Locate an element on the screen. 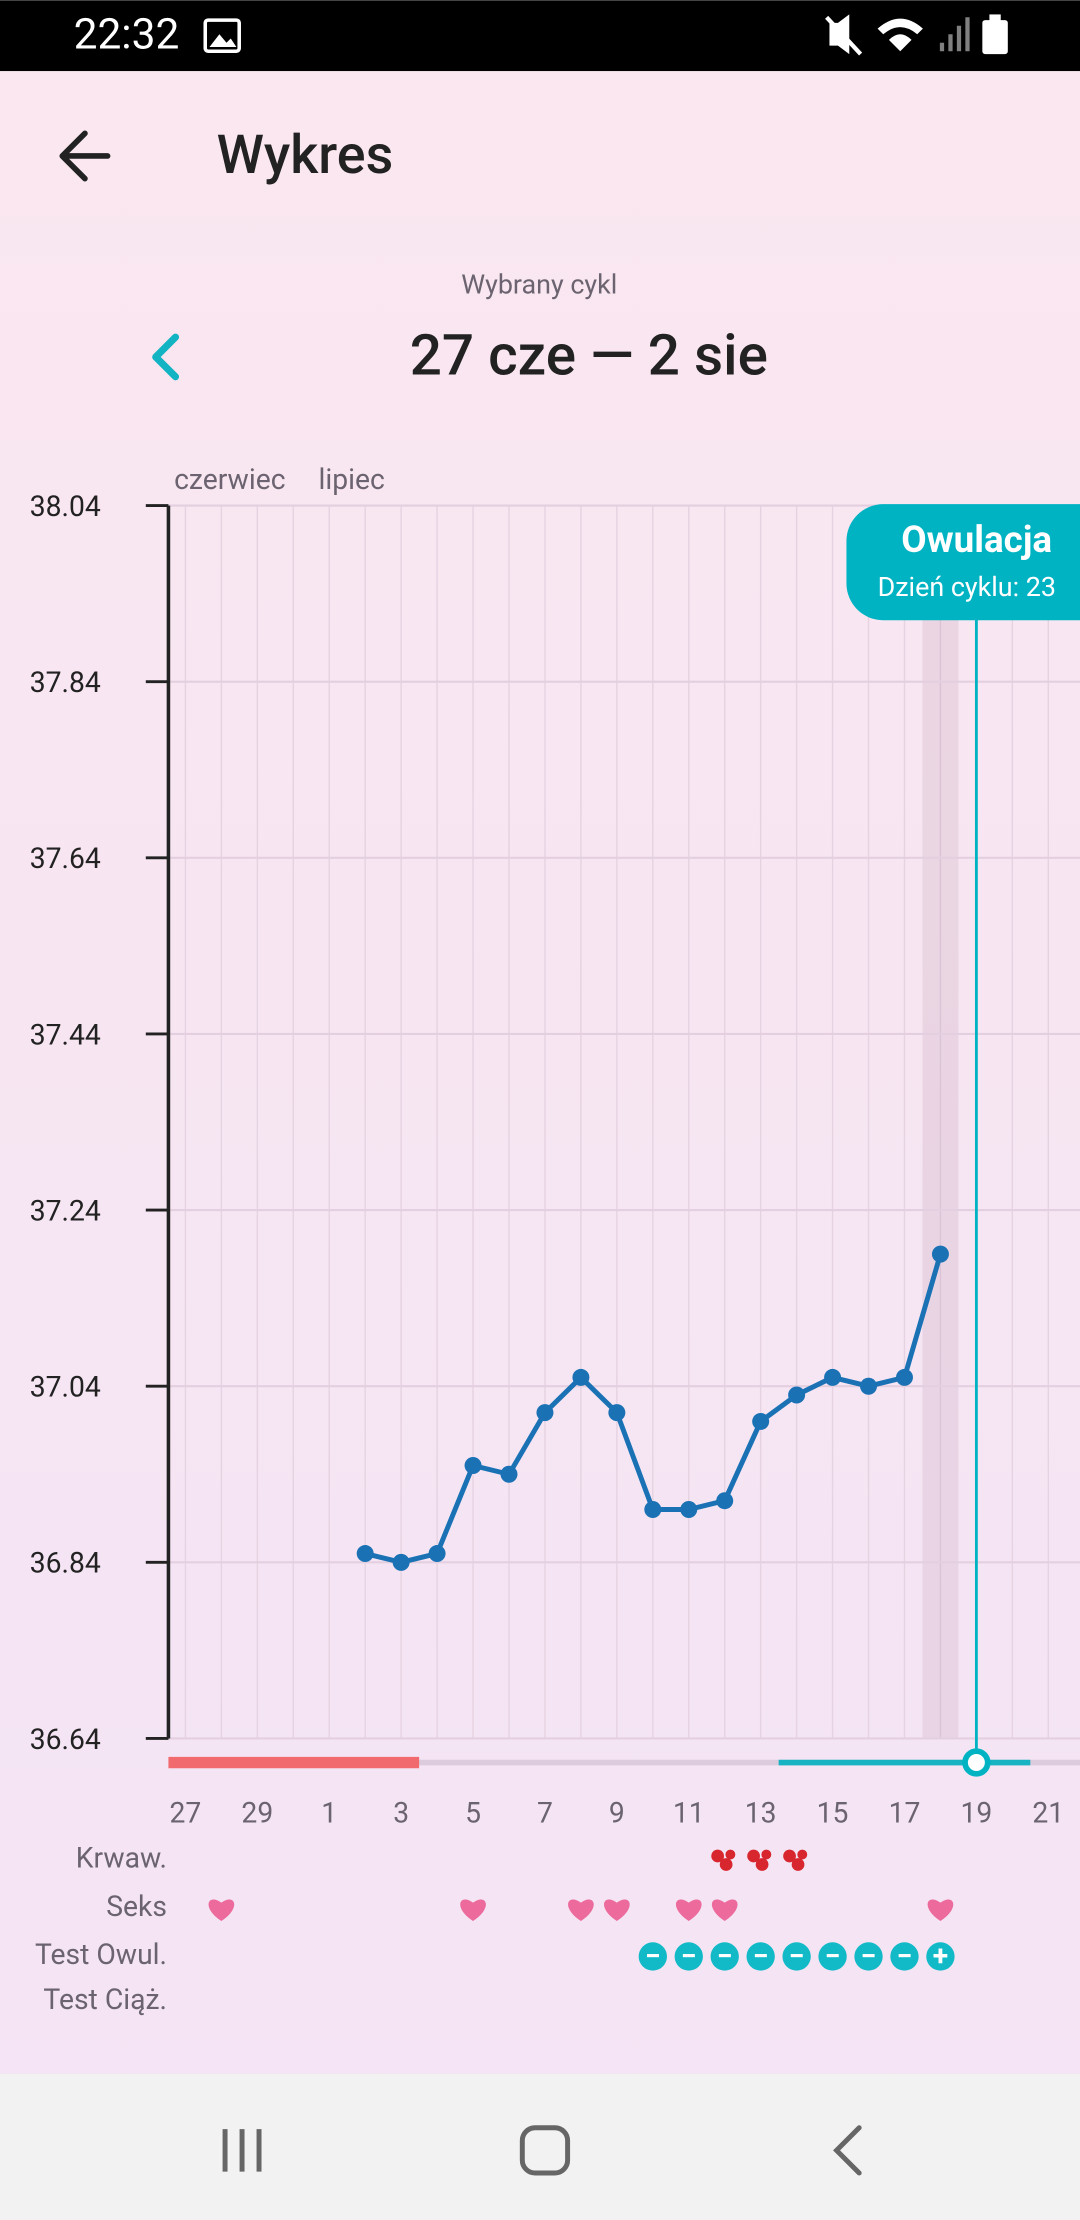 The width and height of the screenshot is (1080, 2220). y-tick-label: 36.84 is located at coordinates (65, 1563).